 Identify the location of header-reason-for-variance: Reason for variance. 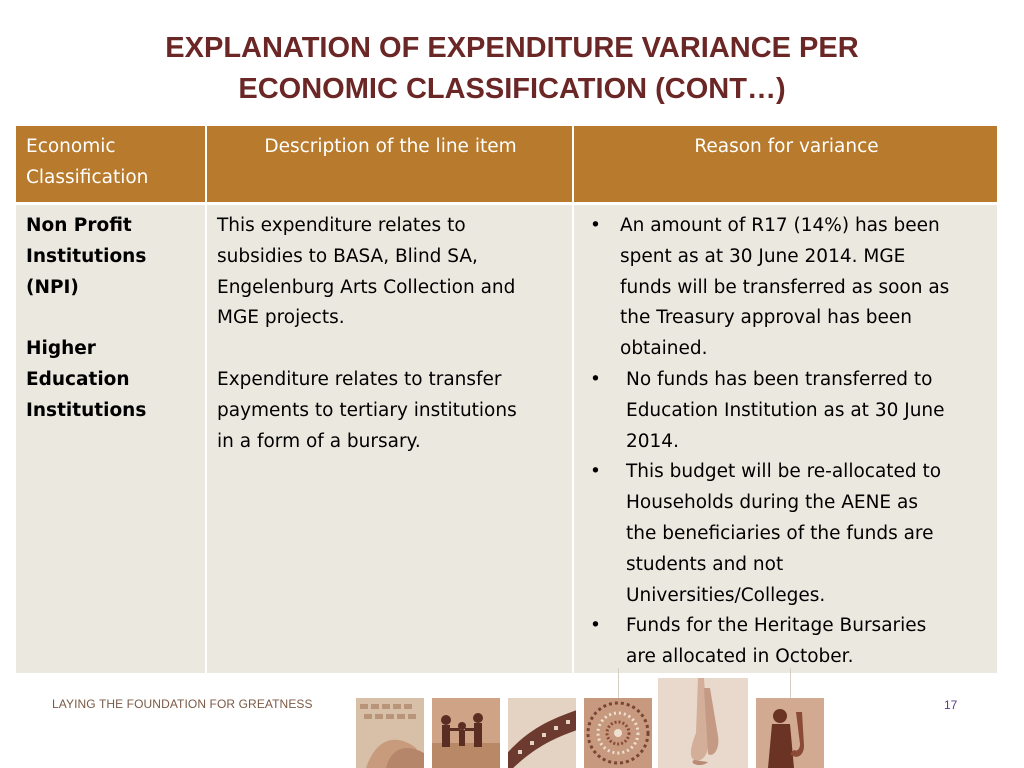
(785, 165).